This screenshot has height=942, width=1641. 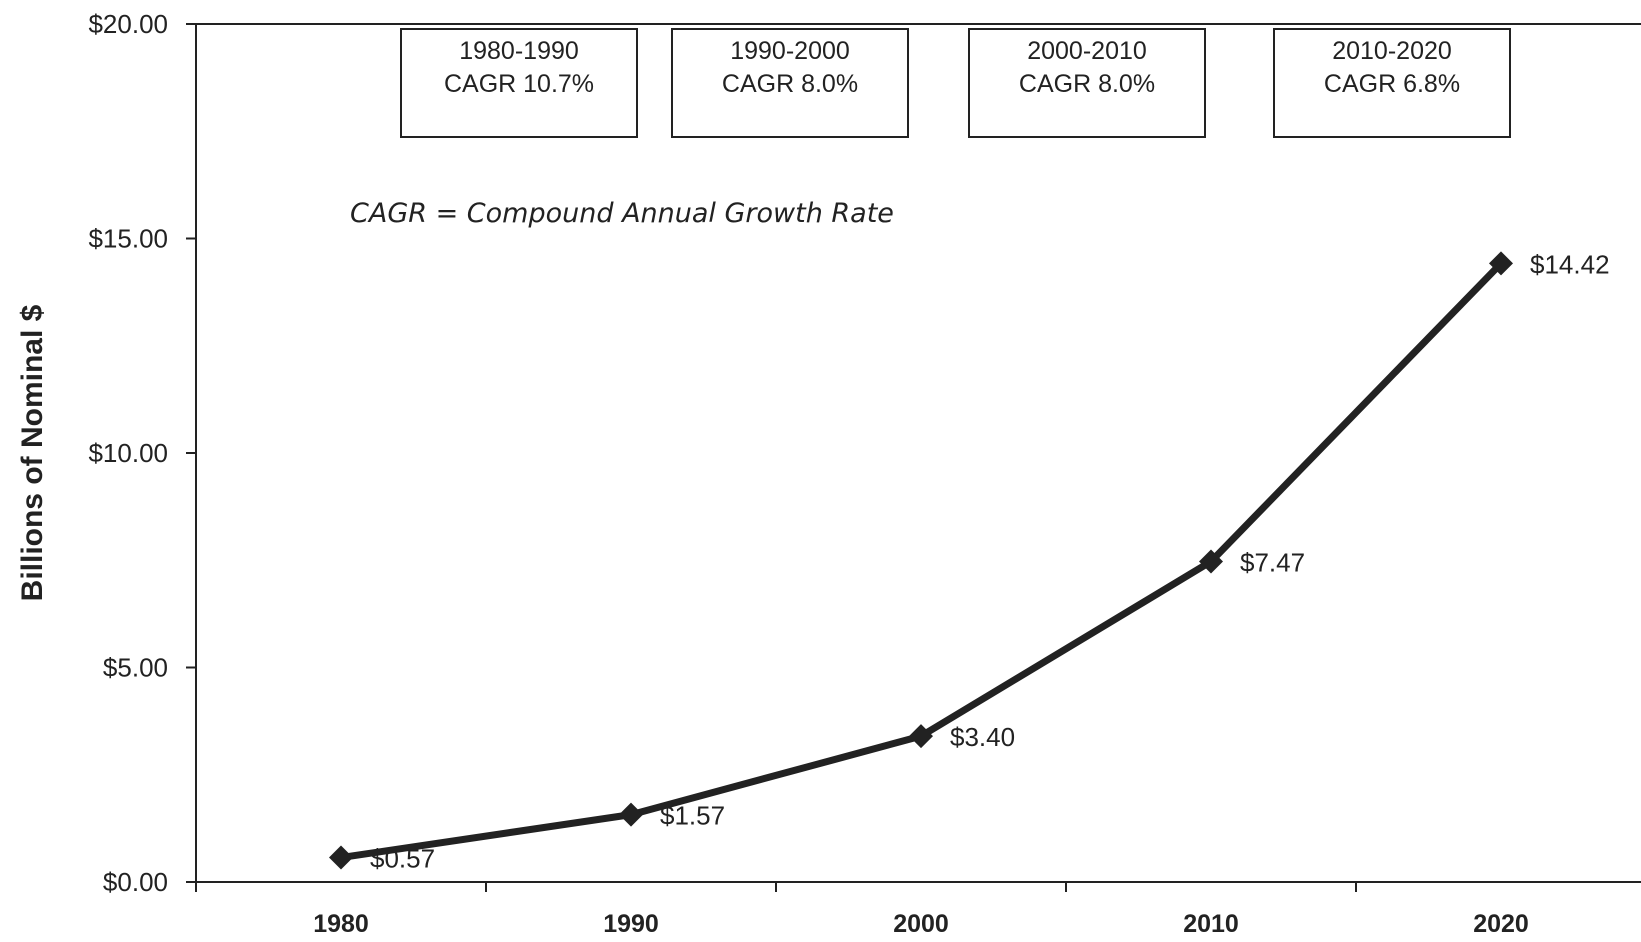 I want to click on y-tick-label: $20.00, so click(x=128, y=24).